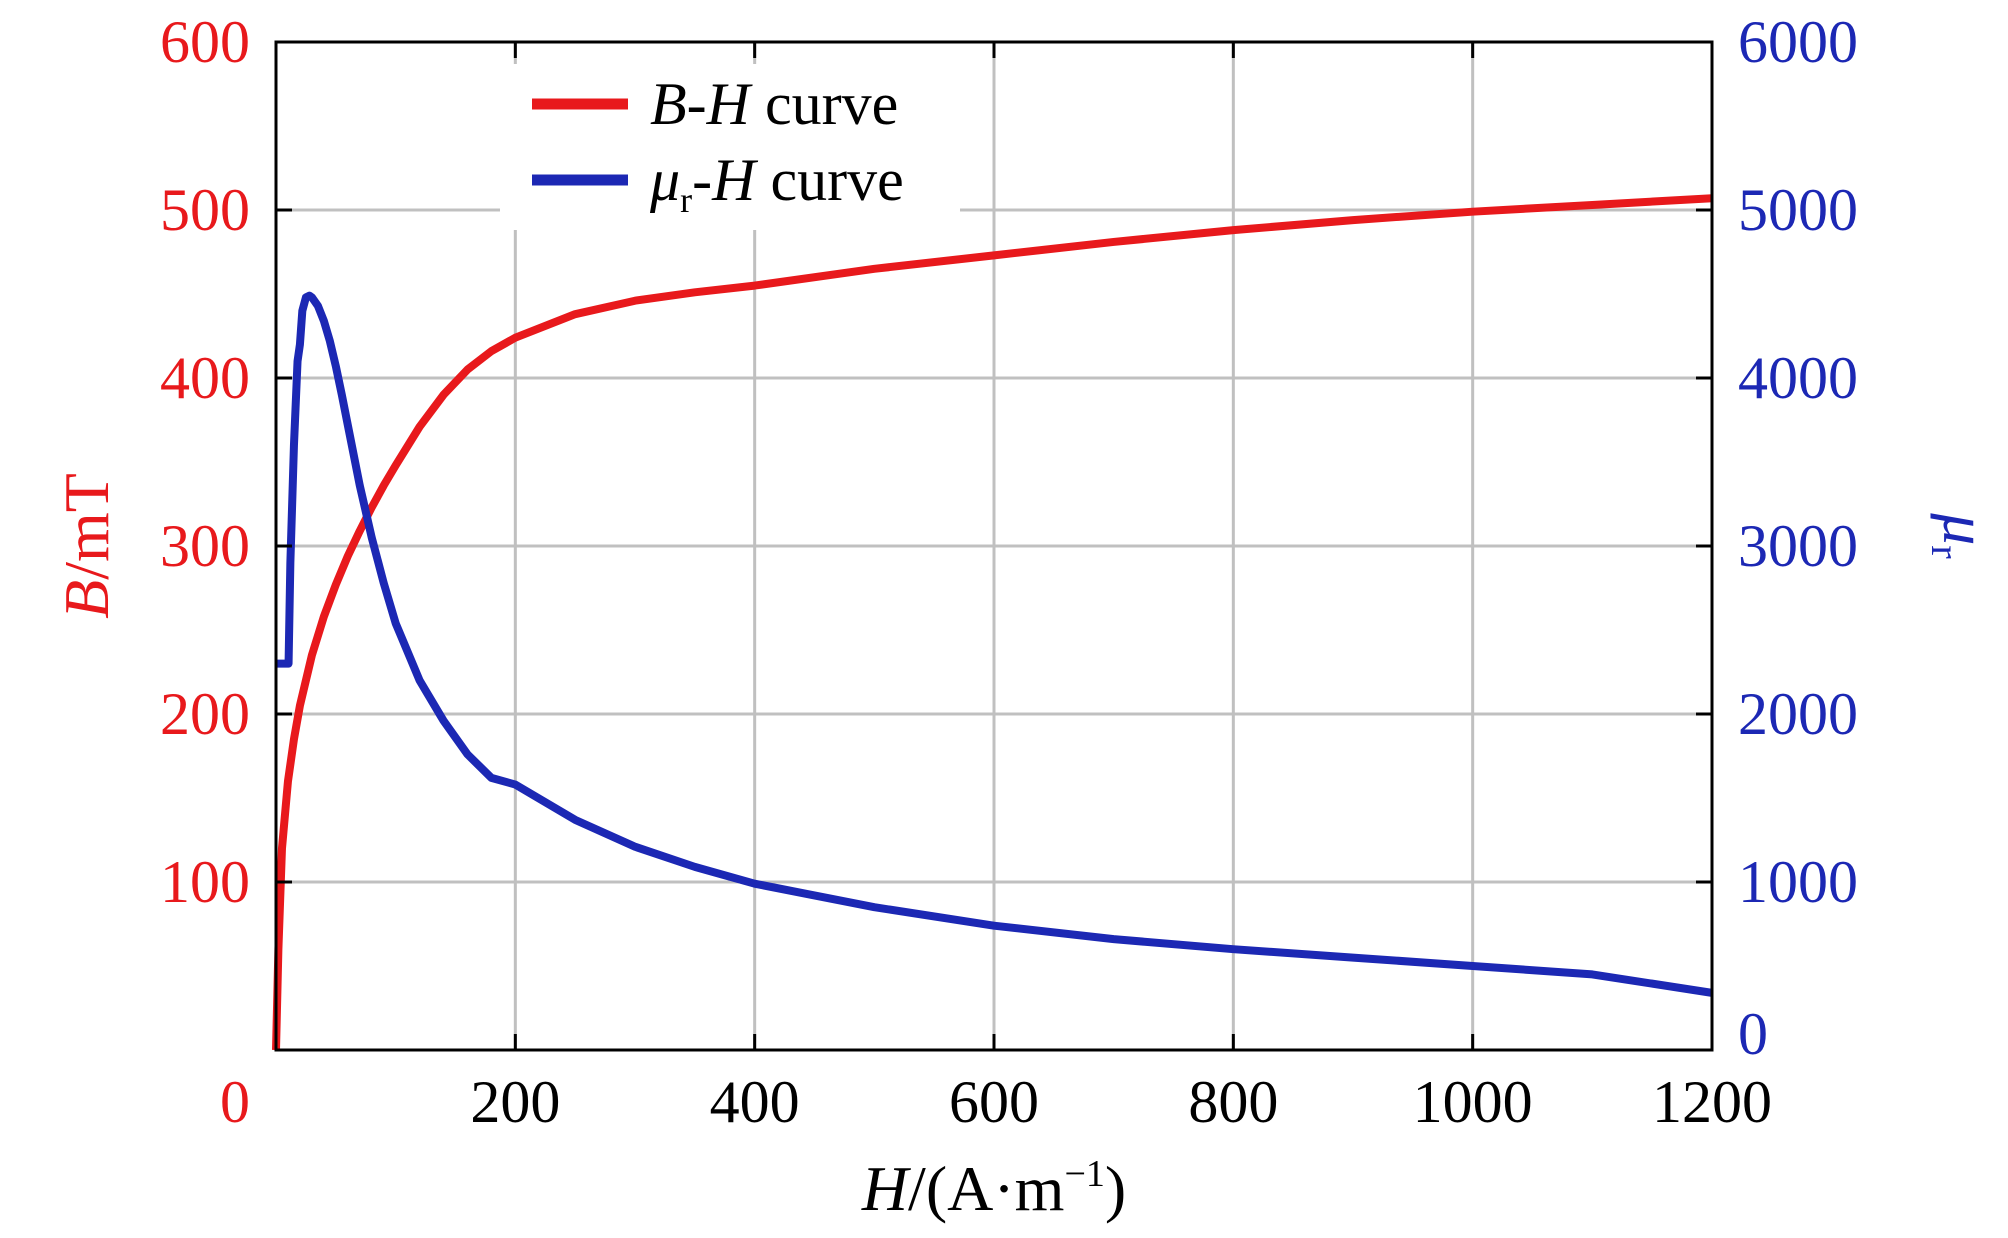 The image size is (2008, 1238). What do you see at coordinates (697, 104) in the screenshot?
I see `legend-bh-mid: -` at bounding box center [697, 104].